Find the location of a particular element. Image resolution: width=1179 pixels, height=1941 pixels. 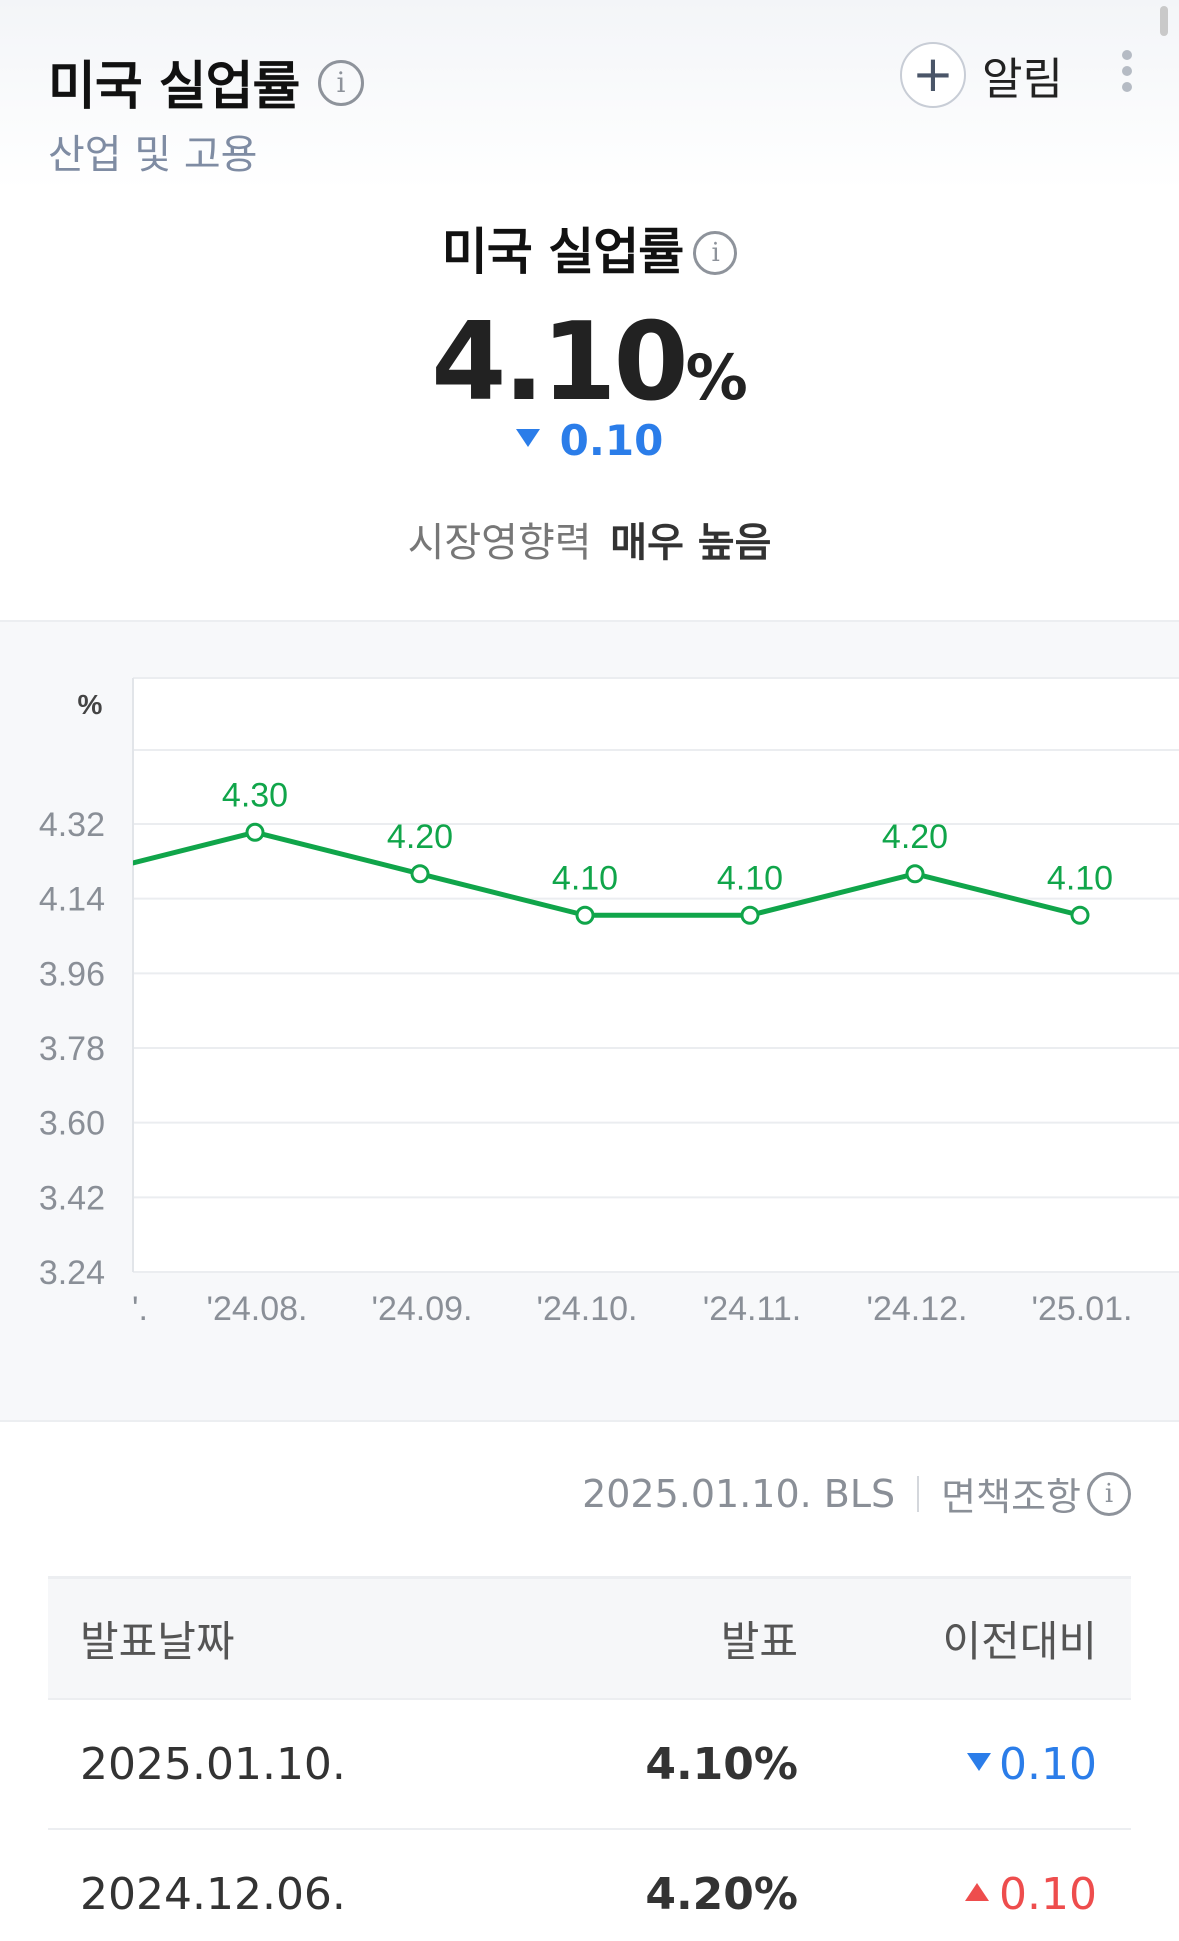

impact-label: 시장영향력 is located at coordinates (499, 543).